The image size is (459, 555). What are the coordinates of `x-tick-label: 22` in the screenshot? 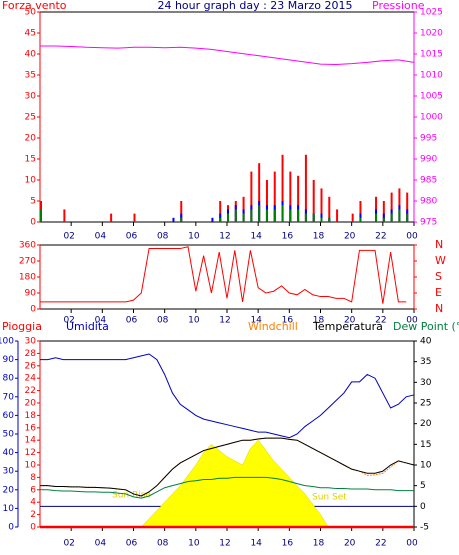 It's located at (380, 237).